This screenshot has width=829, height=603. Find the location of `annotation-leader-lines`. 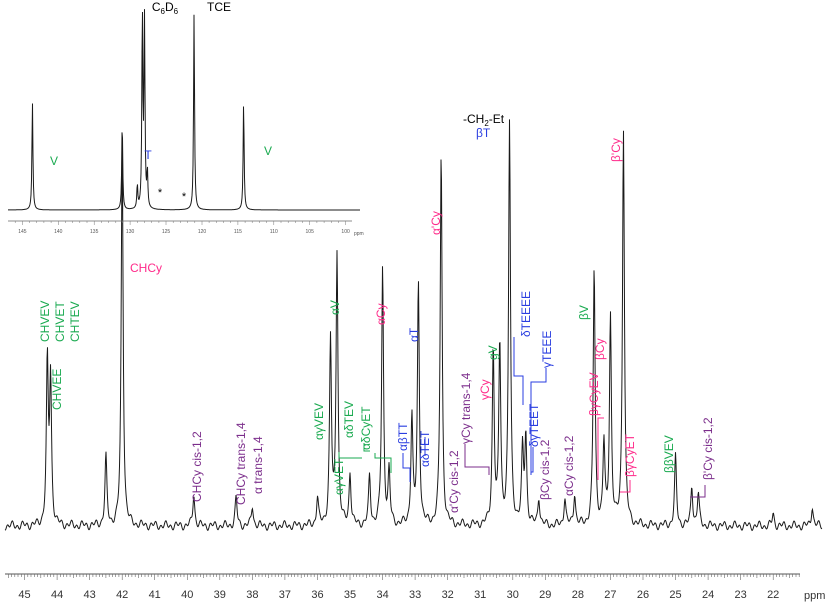

annotation-leader-lines is located at coordinates (522, 417).